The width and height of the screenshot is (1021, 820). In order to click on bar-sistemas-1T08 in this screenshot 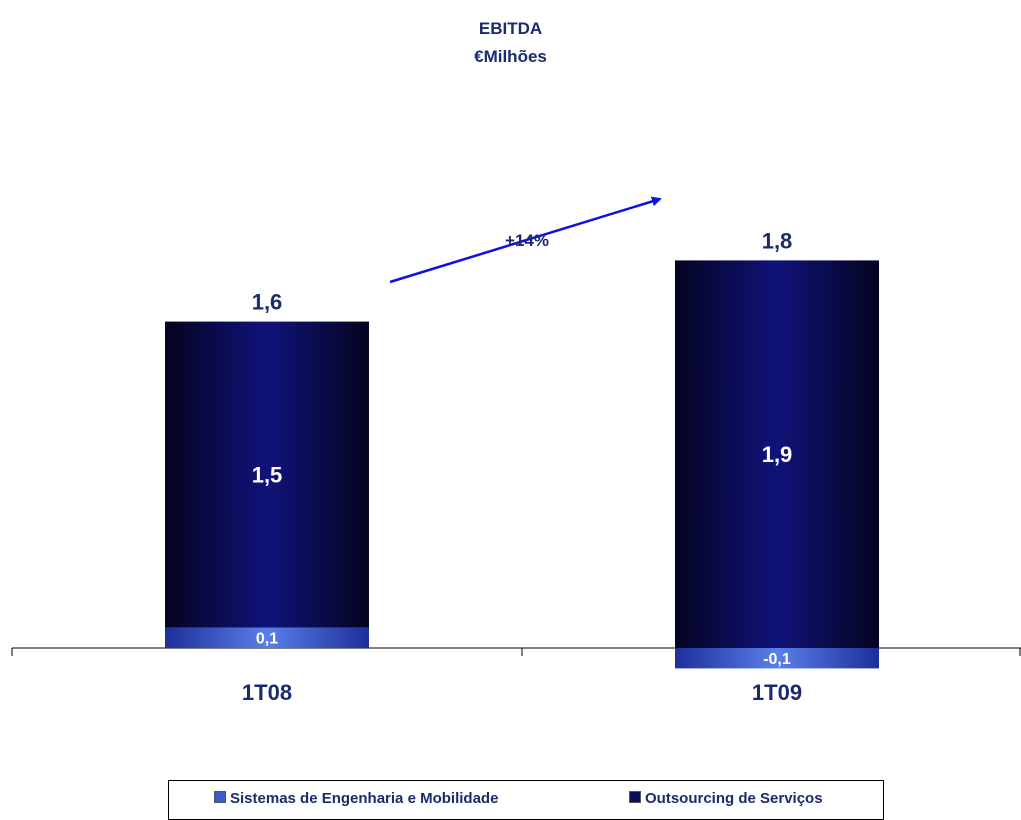, I will do `click(267, 637)`.